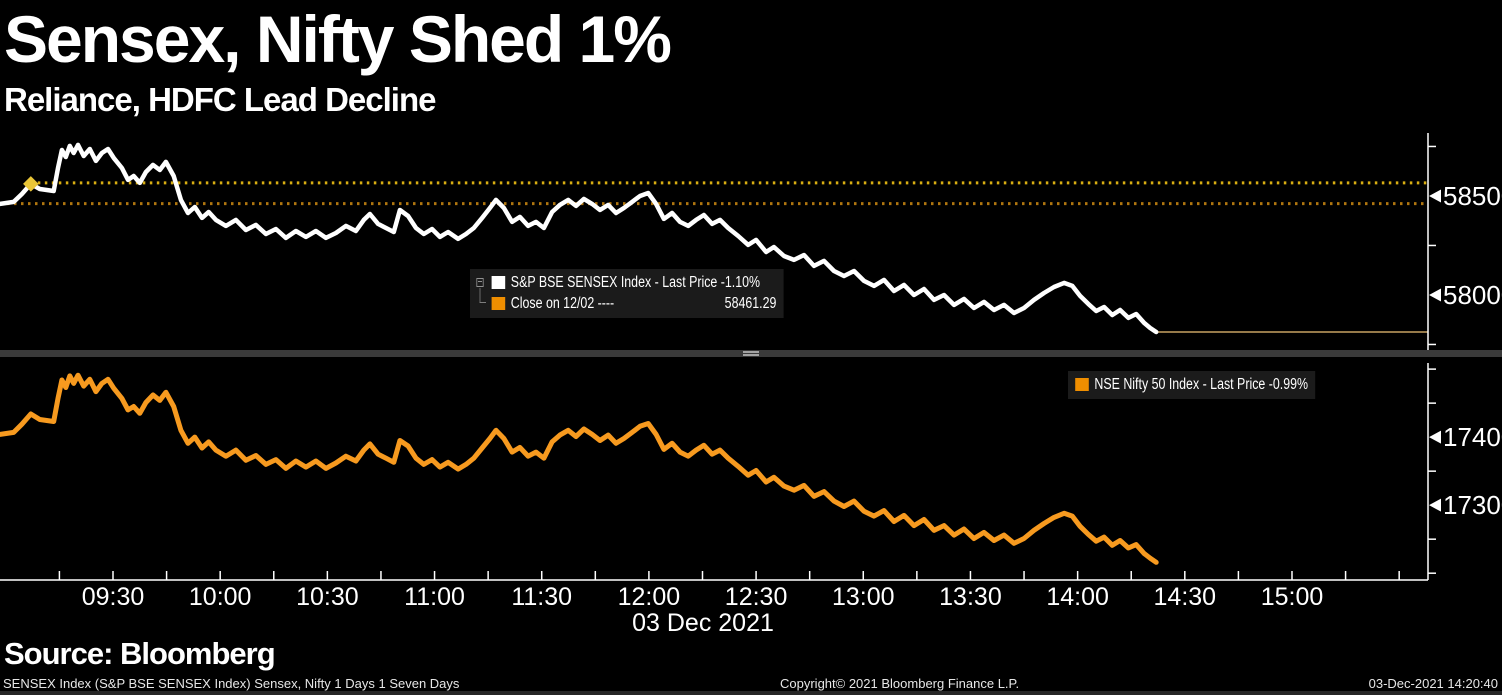 This screenshot has height=695, width=1502. What do you see at coordinates (327, 597) in the screenshot?
I see `x-axis-label: 10:30` at bounding box center [327, 597].